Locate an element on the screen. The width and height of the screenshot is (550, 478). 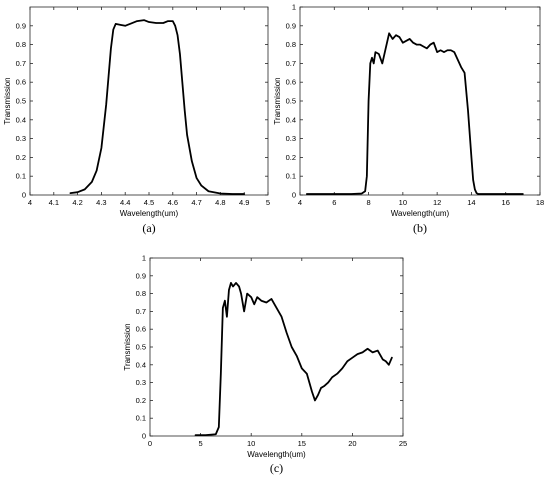
x-tick-label: 4.7 is located at coordinates (196, 202).